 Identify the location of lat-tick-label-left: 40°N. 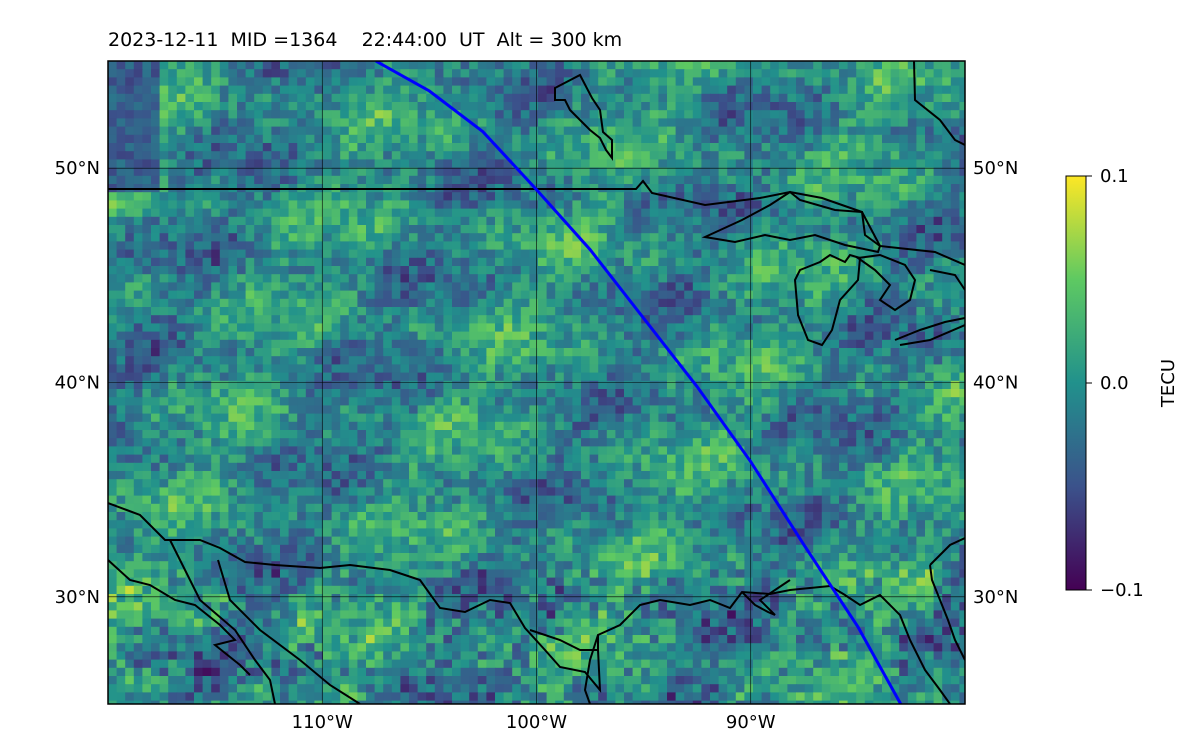
(77, 383).